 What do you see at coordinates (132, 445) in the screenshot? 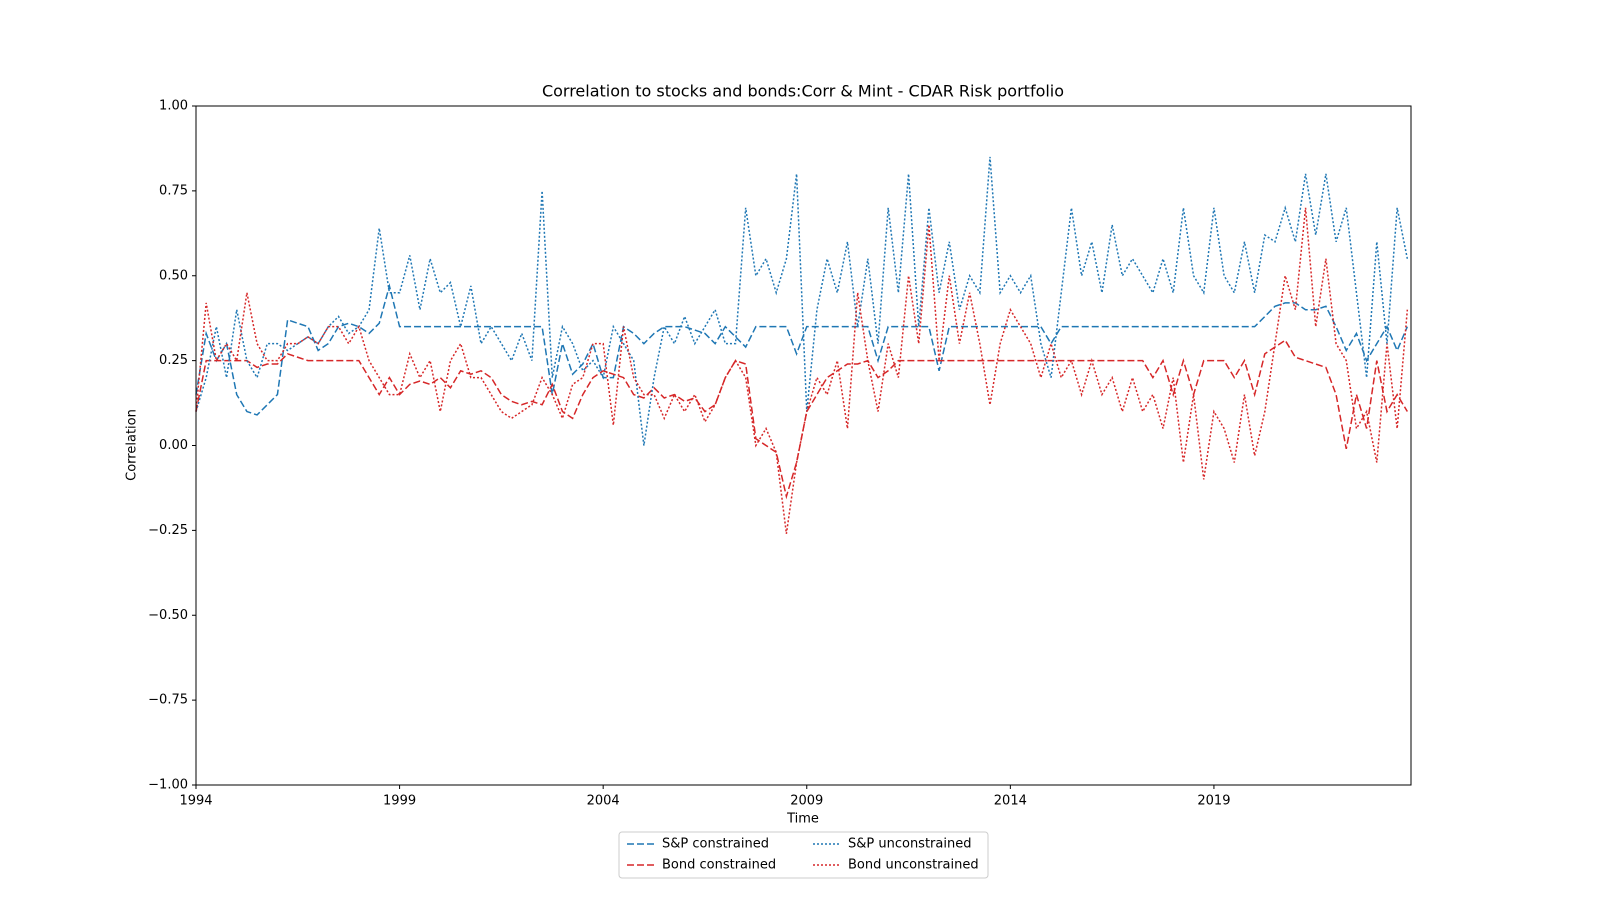
I see `y-axis-label: Correlation` at bounding box center [132, 445].